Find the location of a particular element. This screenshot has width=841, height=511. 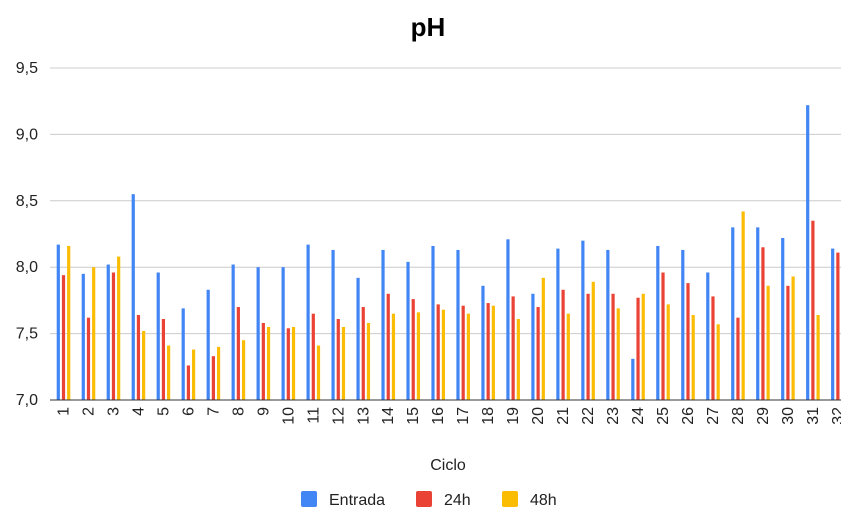

x-tick-label: 21 is located at coordinates (563, 416).